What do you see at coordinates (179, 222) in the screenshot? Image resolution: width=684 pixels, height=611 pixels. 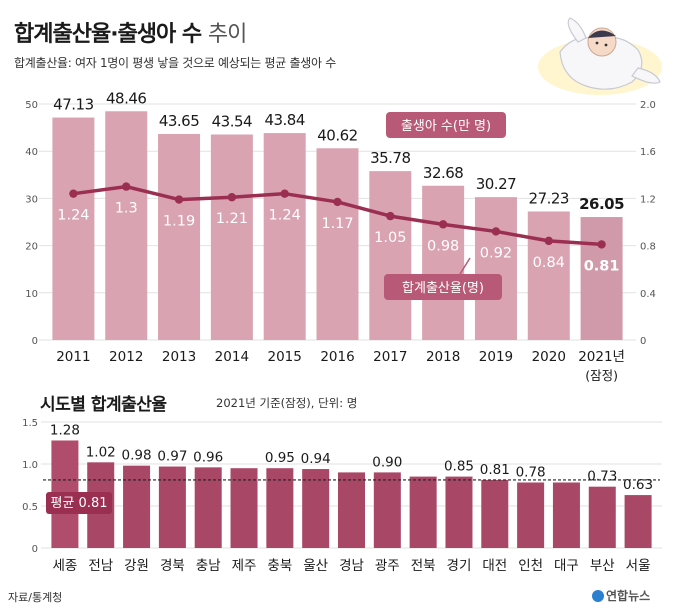 I see `line-value-label: 1.19` at bounding box center [179, 222].